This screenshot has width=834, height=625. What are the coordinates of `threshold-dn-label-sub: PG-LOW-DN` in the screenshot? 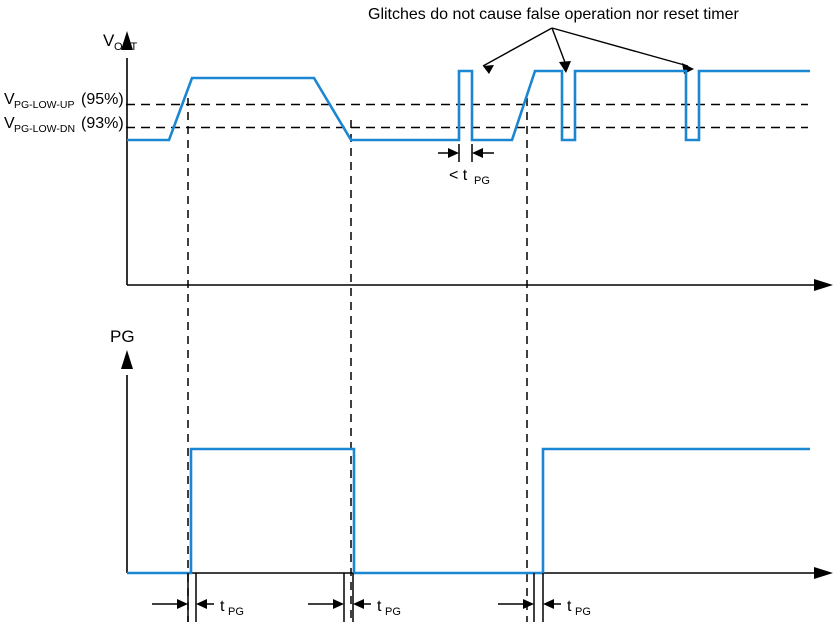 It's located at (44, 129).